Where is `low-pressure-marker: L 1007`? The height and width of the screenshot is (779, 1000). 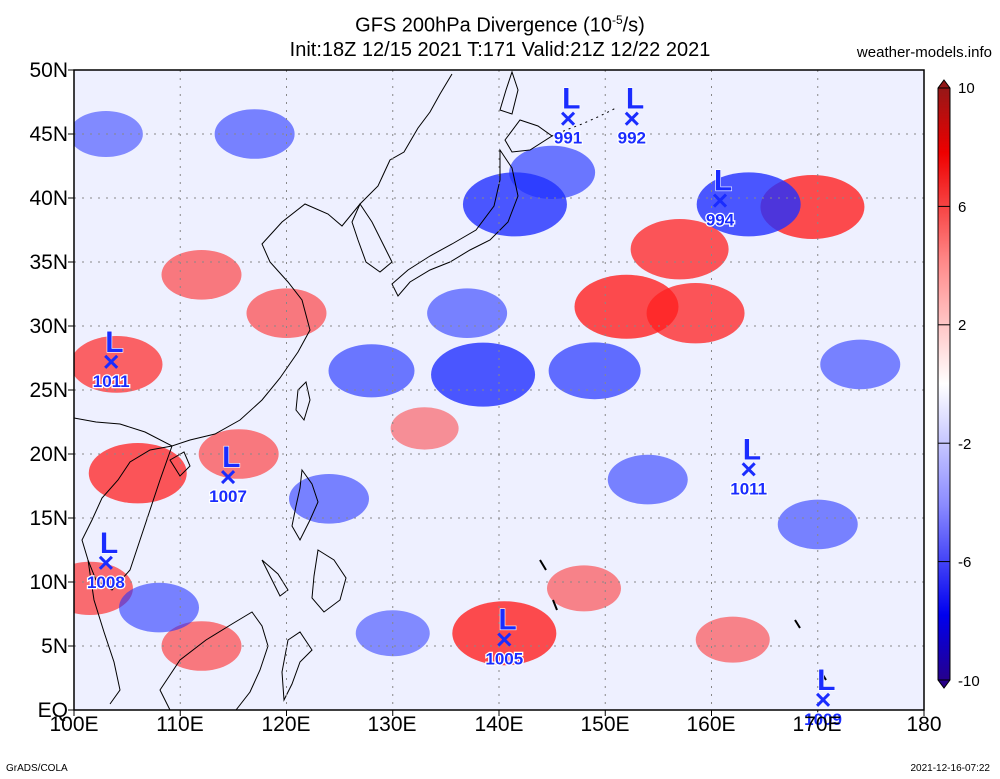
low-pressure-marker: L 1007 is located at coordinates (228, 473).